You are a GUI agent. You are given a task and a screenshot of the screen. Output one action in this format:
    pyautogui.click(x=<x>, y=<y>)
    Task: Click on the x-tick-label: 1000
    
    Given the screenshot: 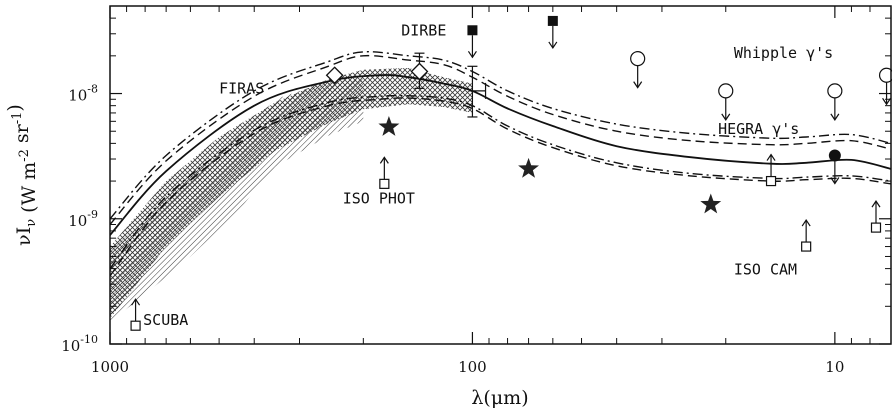 What is the action you would take?
    pyautogui.click(x=110, y=367)
    